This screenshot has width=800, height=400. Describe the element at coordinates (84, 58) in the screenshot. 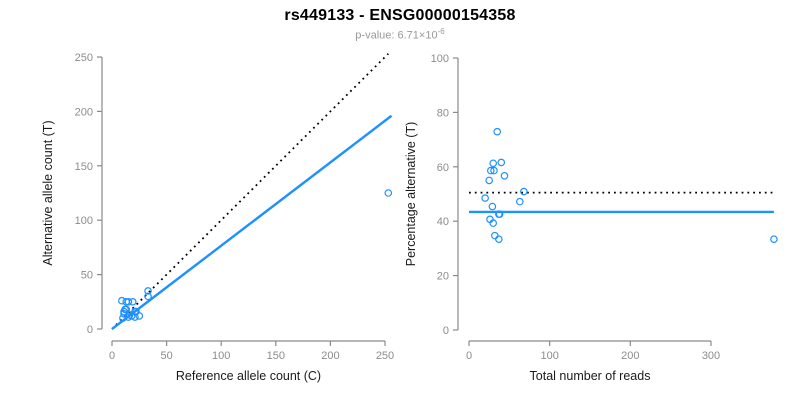

I see `y-tick-label: 250` at that location.